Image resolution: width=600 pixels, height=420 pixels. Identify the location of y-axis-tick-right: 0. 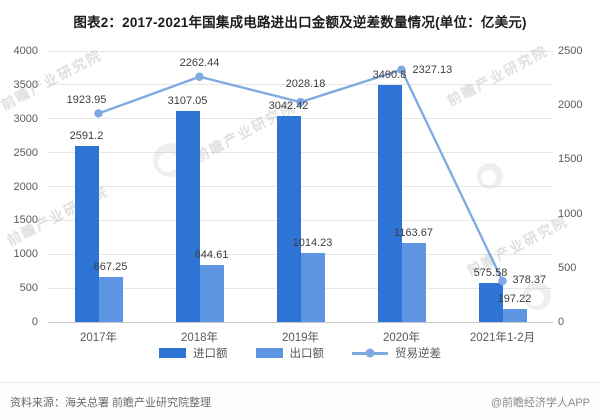
(561, 322).